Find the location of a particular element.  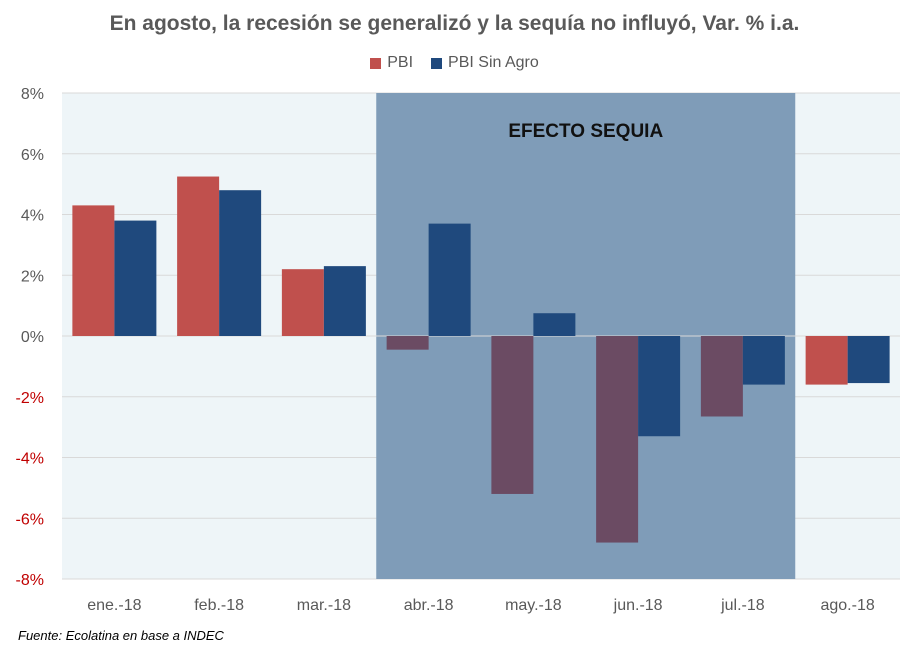

x-tick-label: mar.-18 is located at coordinates (324, 605).